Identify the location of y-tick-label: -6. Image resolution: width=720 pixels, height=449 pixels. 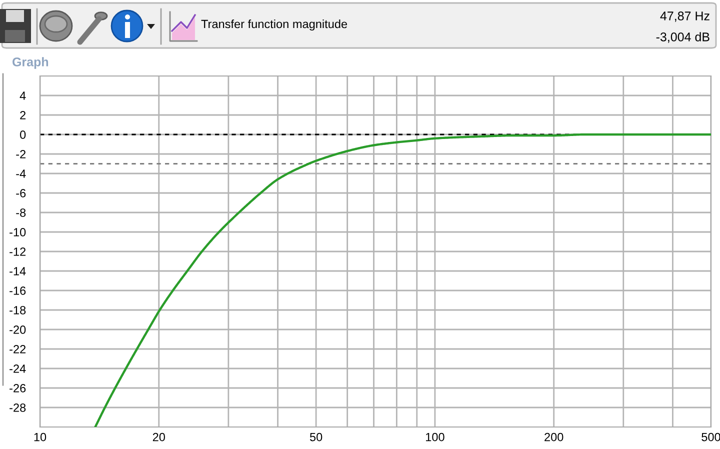
(21, 193).